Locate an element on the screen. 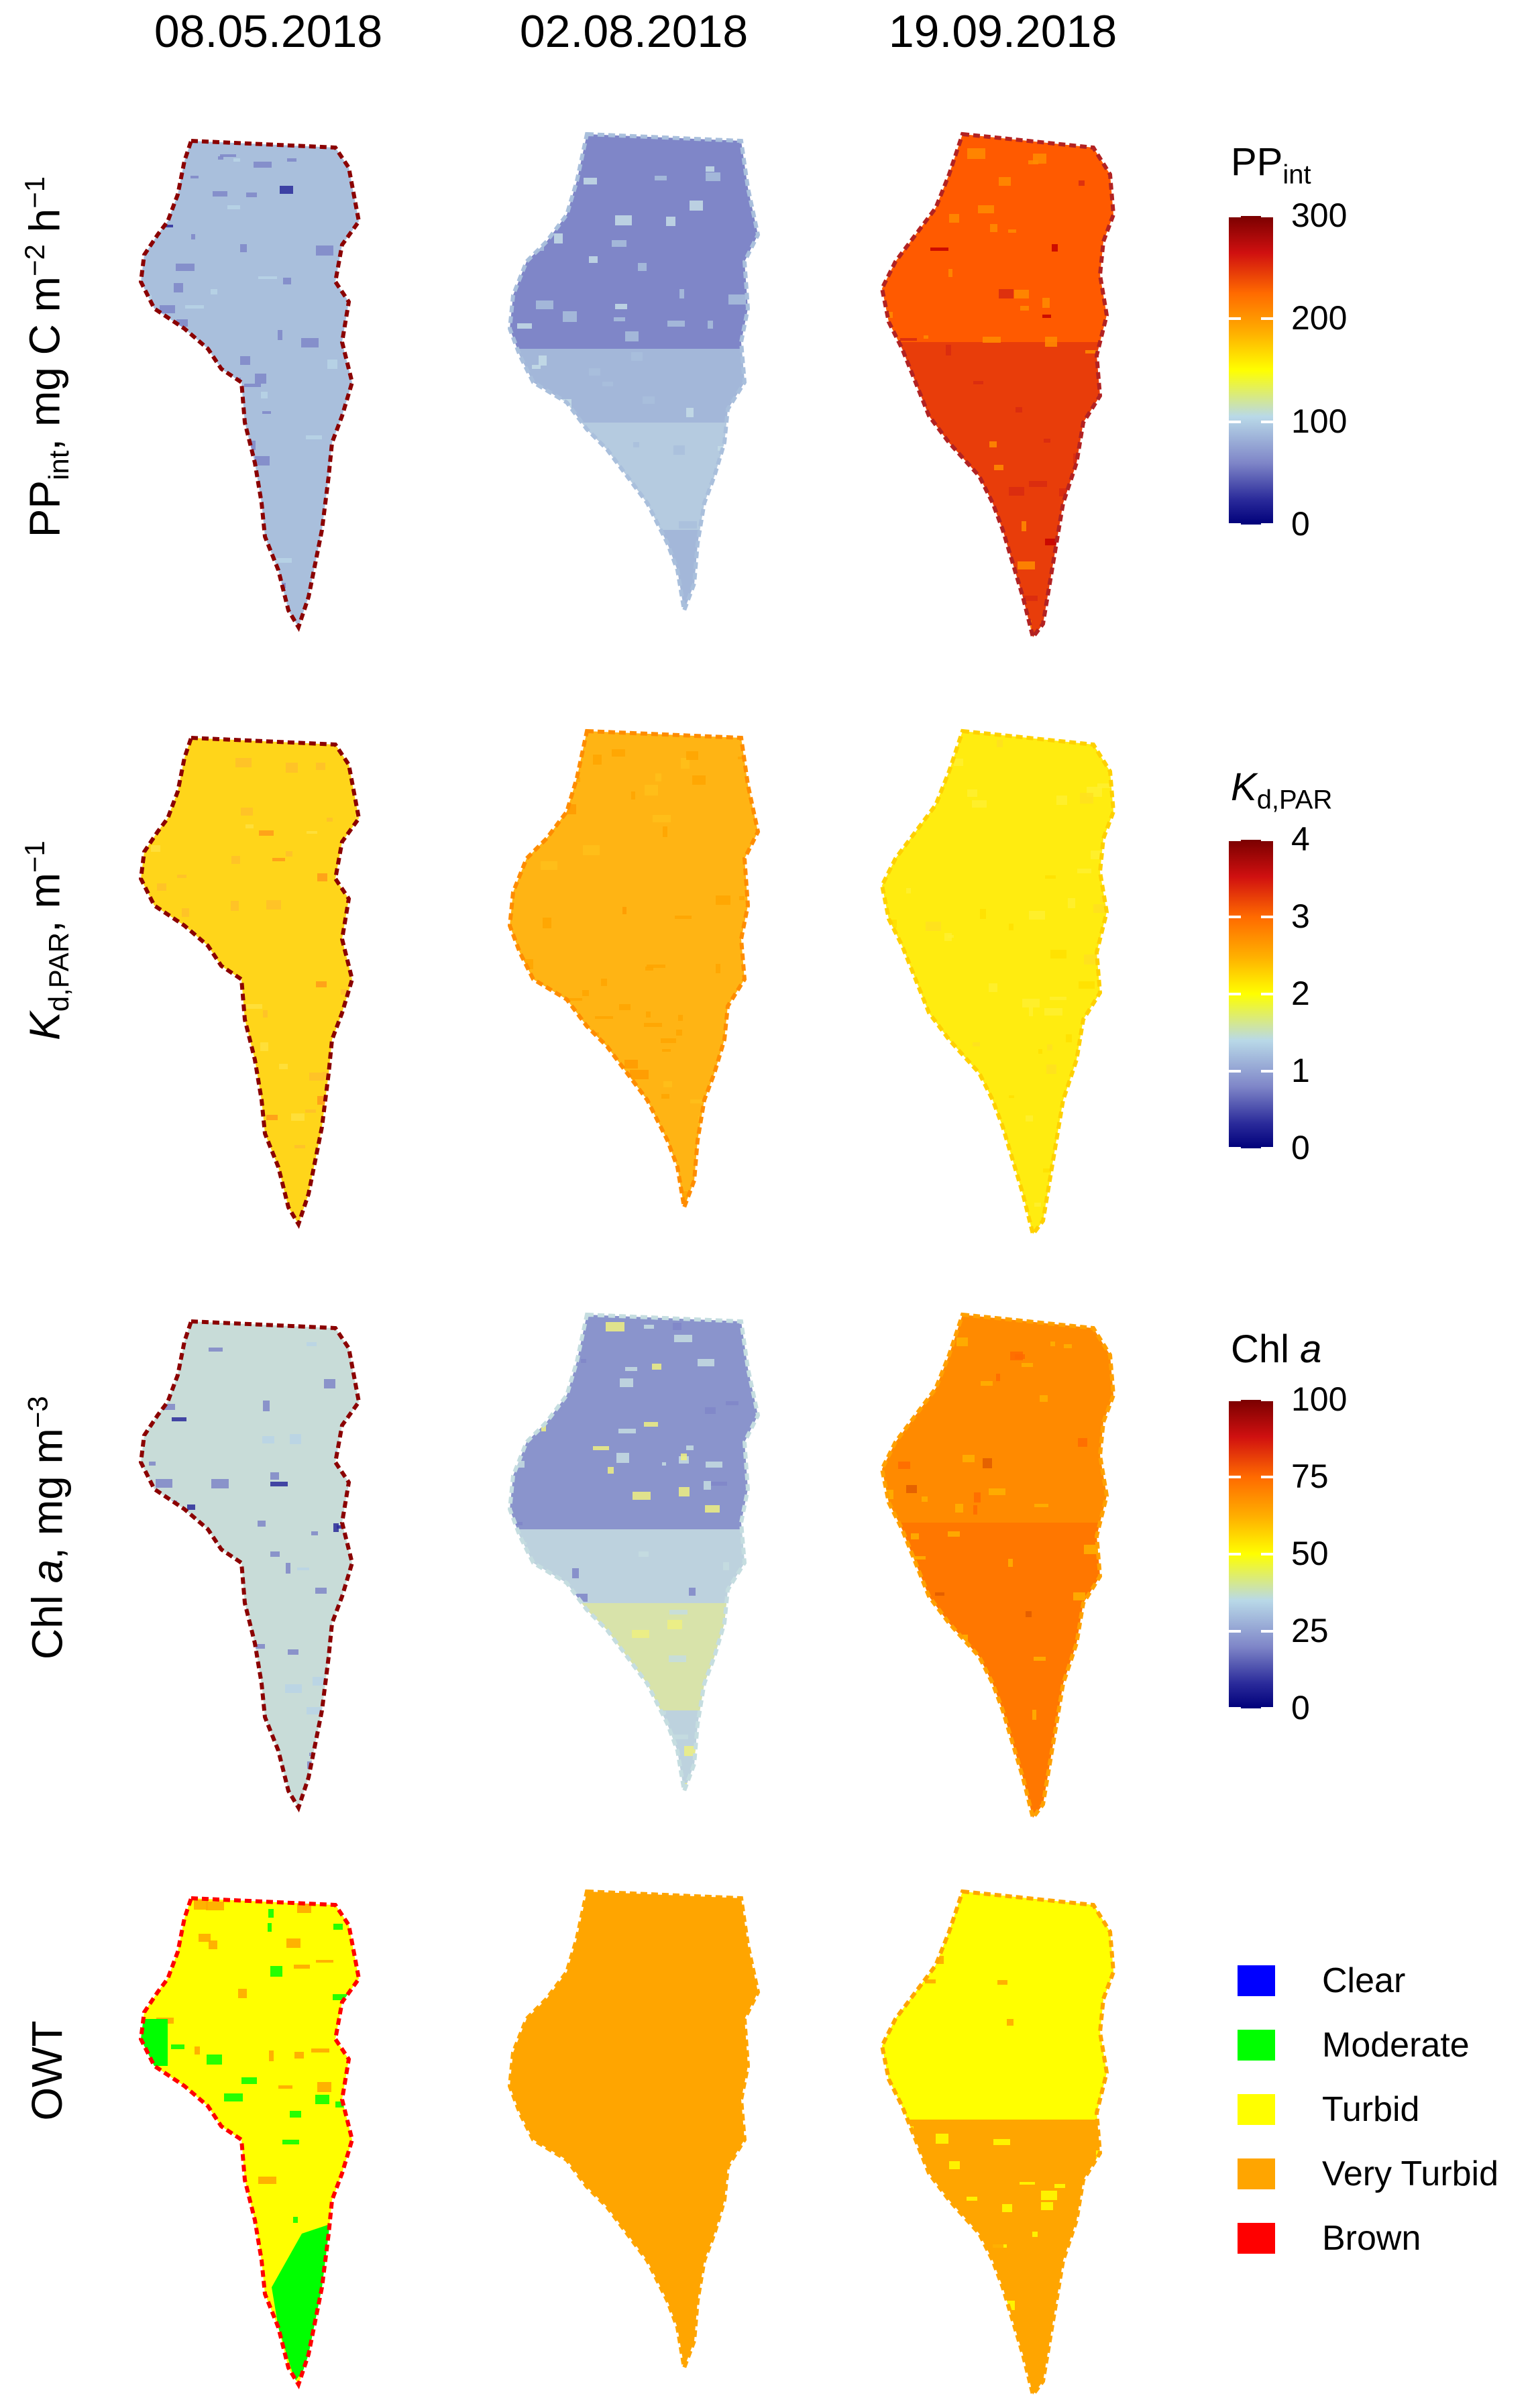  colorbar-tick-label: 300 is located at coordinates (1320, 215).